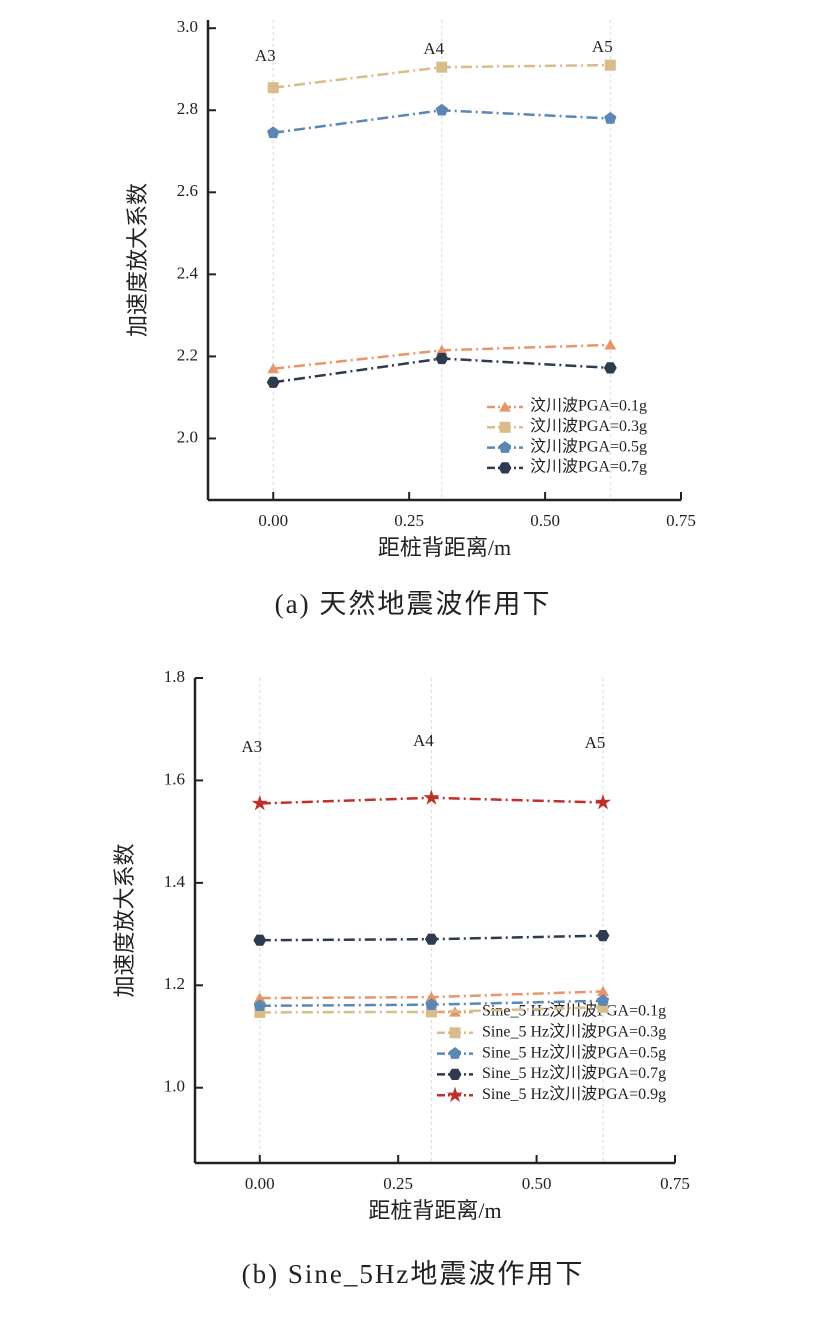 The height and width of the screenshot is (1324, 829). Describe the element at coordinates (187, 190) in the screenshot. I see `y-tick-label: 2.6` at that location.